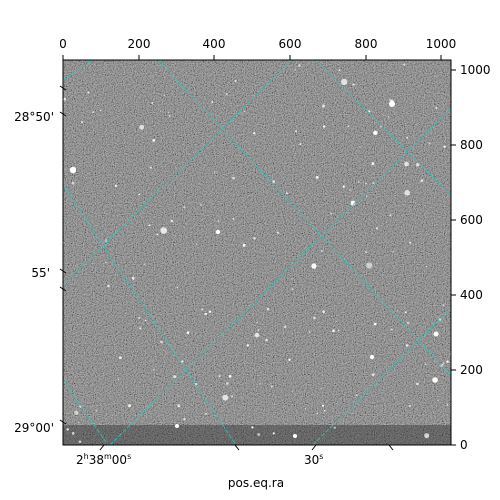 This screenshot has width=500, height=500. I want to click on top-tick-label: 0, so click(63, 44).